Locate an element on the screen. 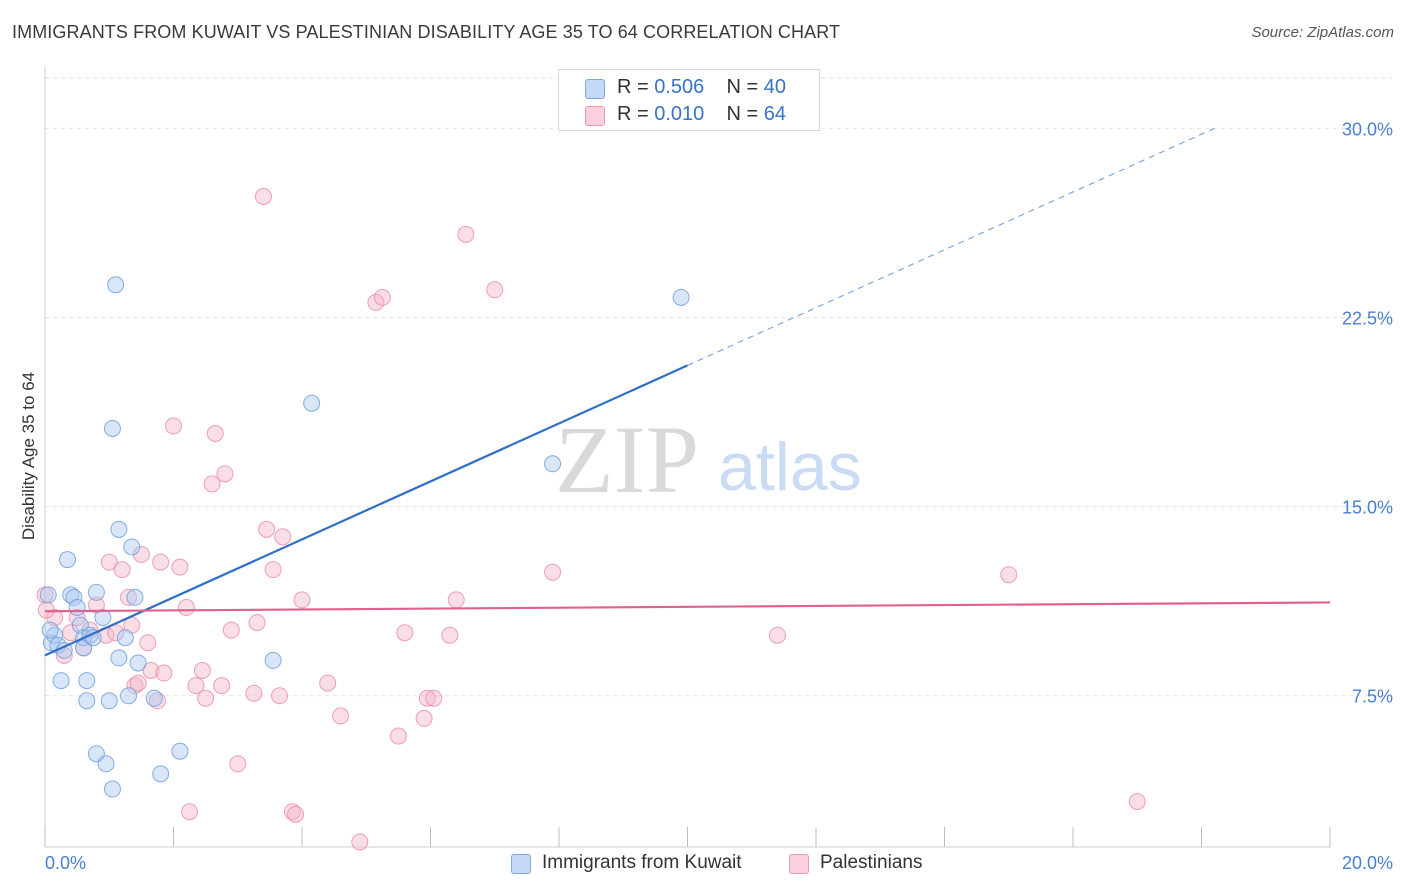 This screenshot has height=892, width=1406. watermark-atlas: atlas is located at coordinates (790, 467).